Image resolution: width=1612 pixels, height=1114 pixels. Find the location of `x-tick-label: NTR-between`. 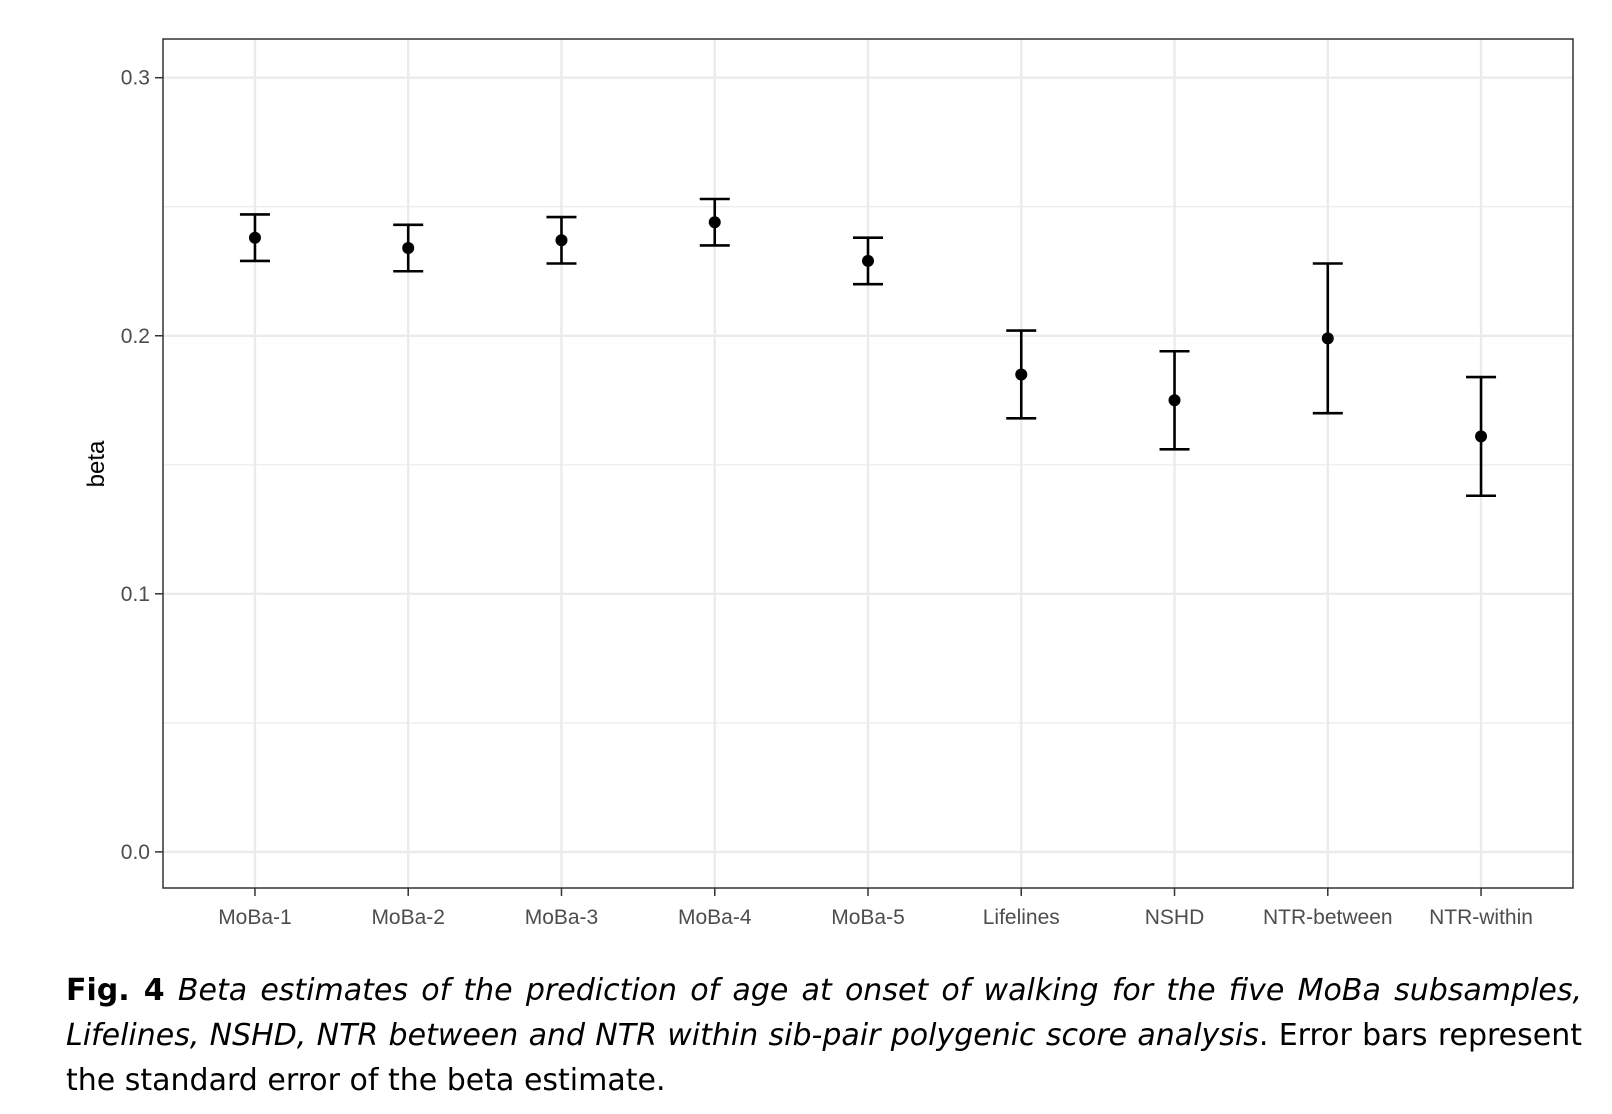

x-tick-label: NTR-between is located at coordinates (1328, 917).